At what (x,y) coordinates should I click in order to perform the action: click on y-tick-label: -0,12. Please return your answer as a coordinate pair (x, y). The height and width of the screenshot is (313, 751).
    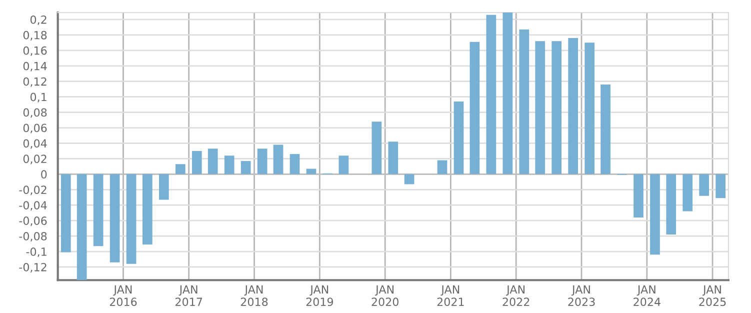
    Looking at the image, I should click on (32, 267).